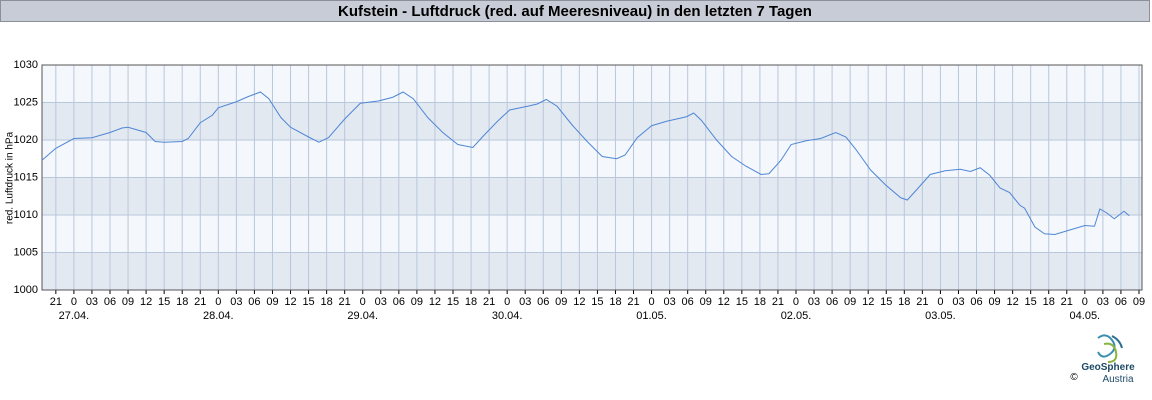 This screenshot has width=1152, height=400. I want to click on y-tick-label: 1005, so click(26, 252).